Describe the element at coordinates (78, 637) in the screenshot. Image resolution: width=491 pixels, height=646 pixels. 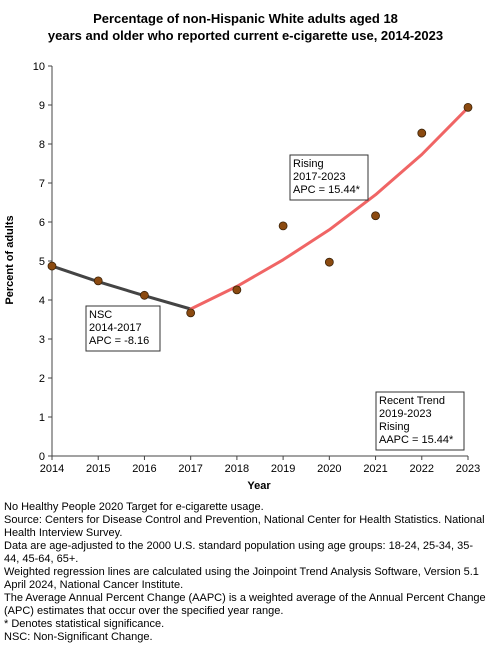
I see `footnote: NSC: Non-Significant Change.` at that location.